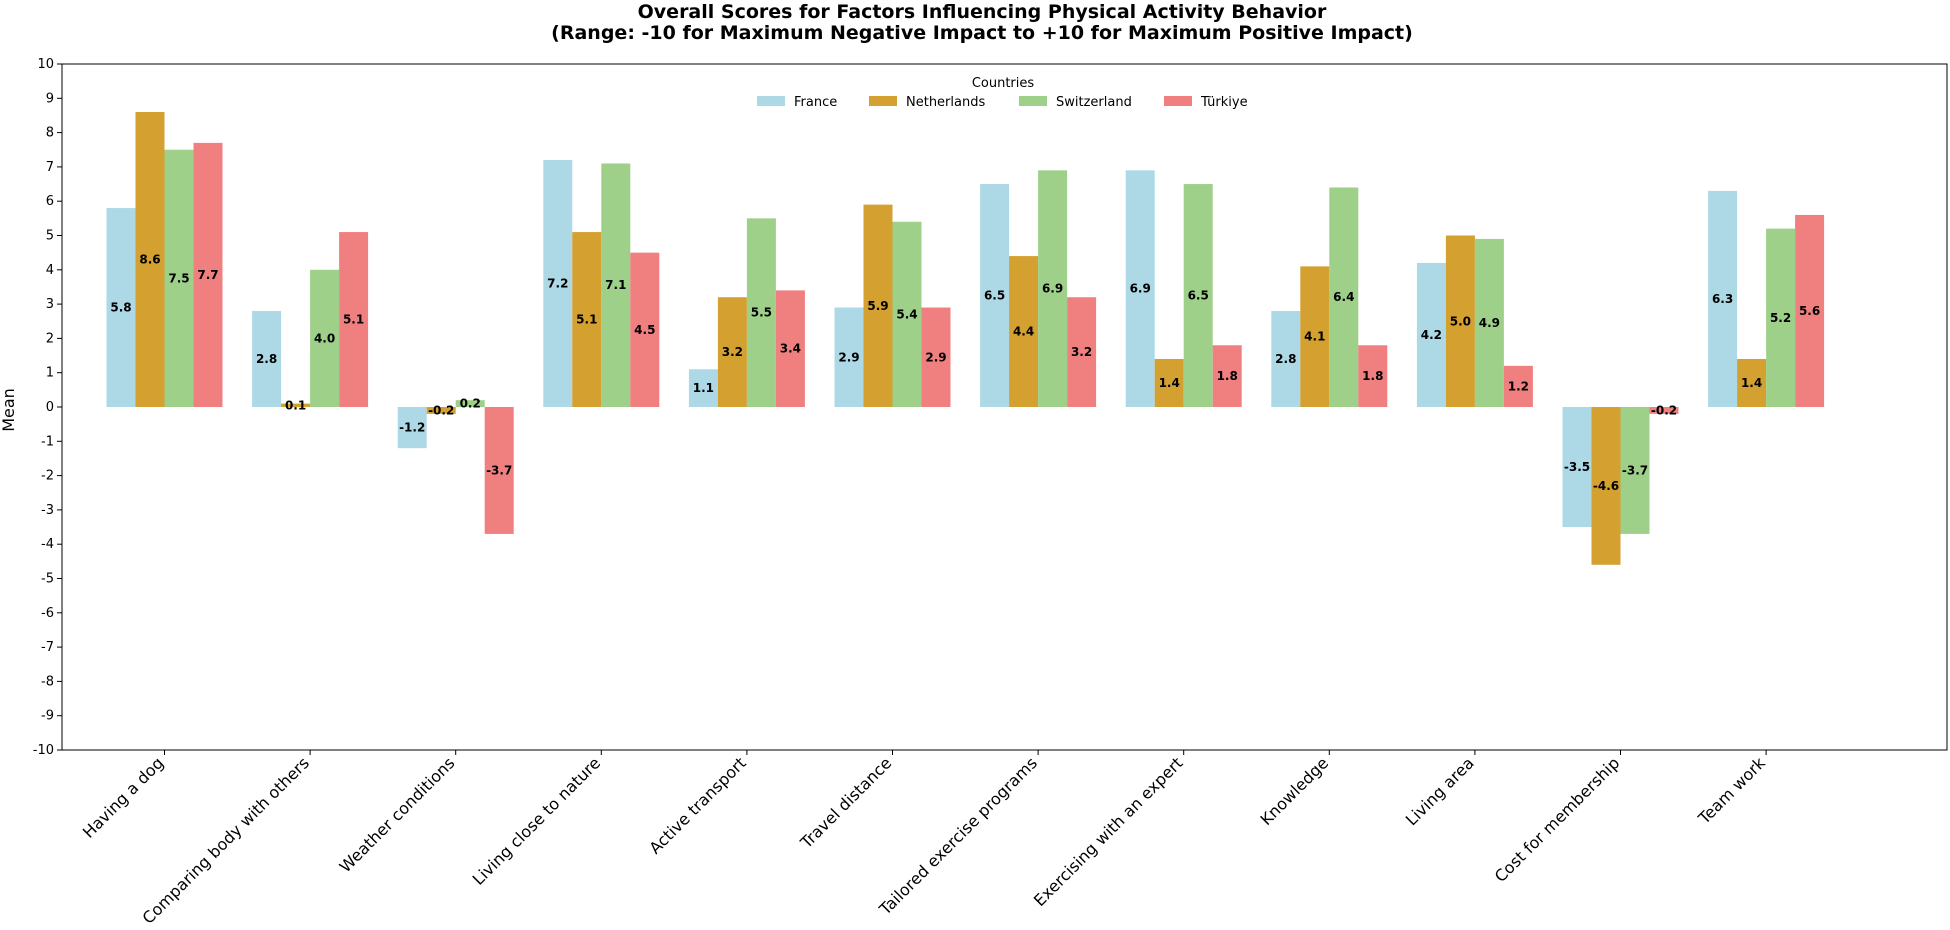 The image size is (1950, 930). What do you see at coordinates (1295, 791) in the screenshot?
I see `x-tick-label: Knowledge` at bounding box center [1295, 791].